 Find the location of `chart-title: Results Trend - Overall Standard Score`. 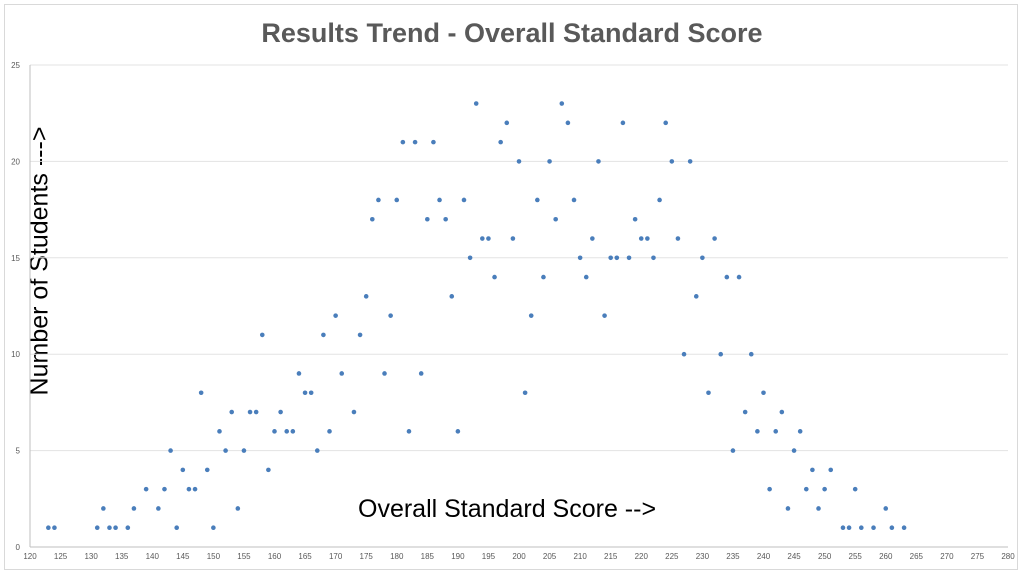

chart-title: Results Trend - Overall Standard Score is located at coordinates (512, 33).